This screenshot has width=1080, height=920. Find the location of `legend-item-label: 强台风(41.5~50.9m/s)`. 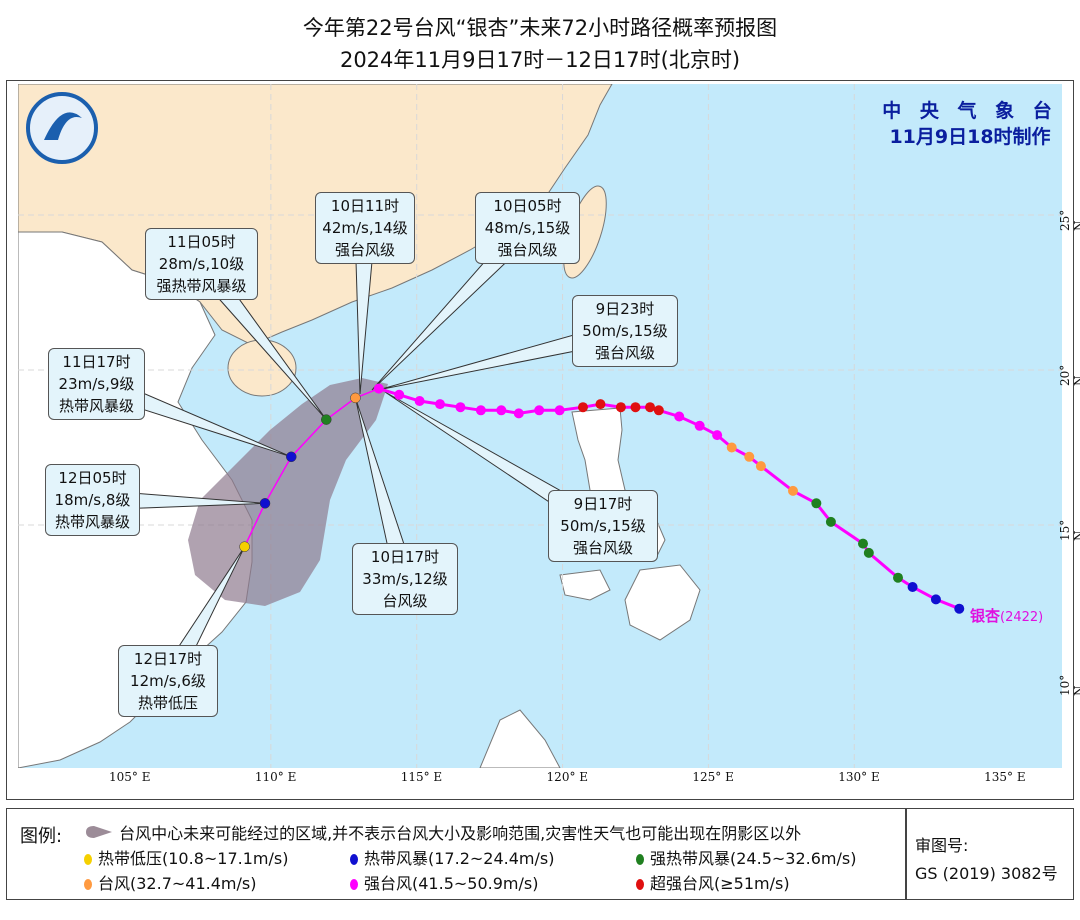

legend-item-label: 强台风(41.5~50.9m/s) is located at coordinates (451, 883).